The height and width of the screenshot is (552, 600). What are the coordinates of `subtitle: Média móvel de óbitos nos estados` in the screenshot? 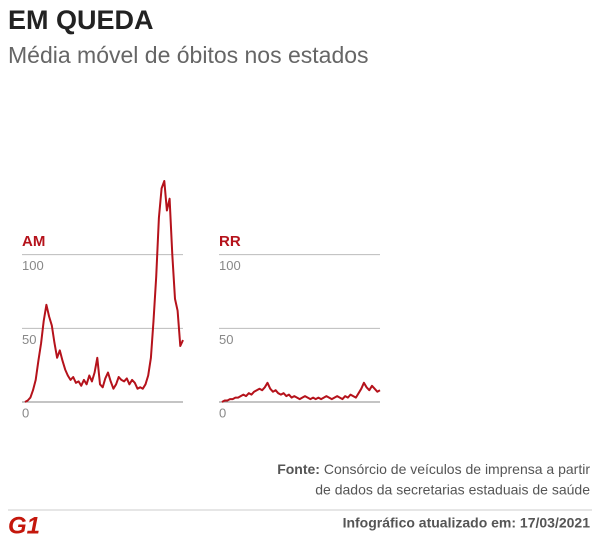 It's located at (188, 55).